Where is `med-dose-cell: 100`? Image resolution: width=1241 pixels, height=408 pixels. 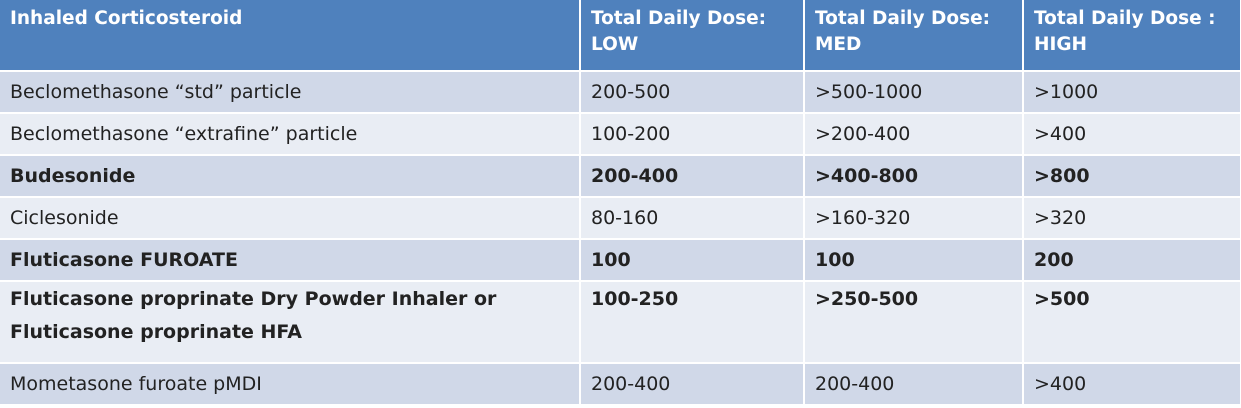 med-dose-cell: 100 is located at coordinates (914, 260).